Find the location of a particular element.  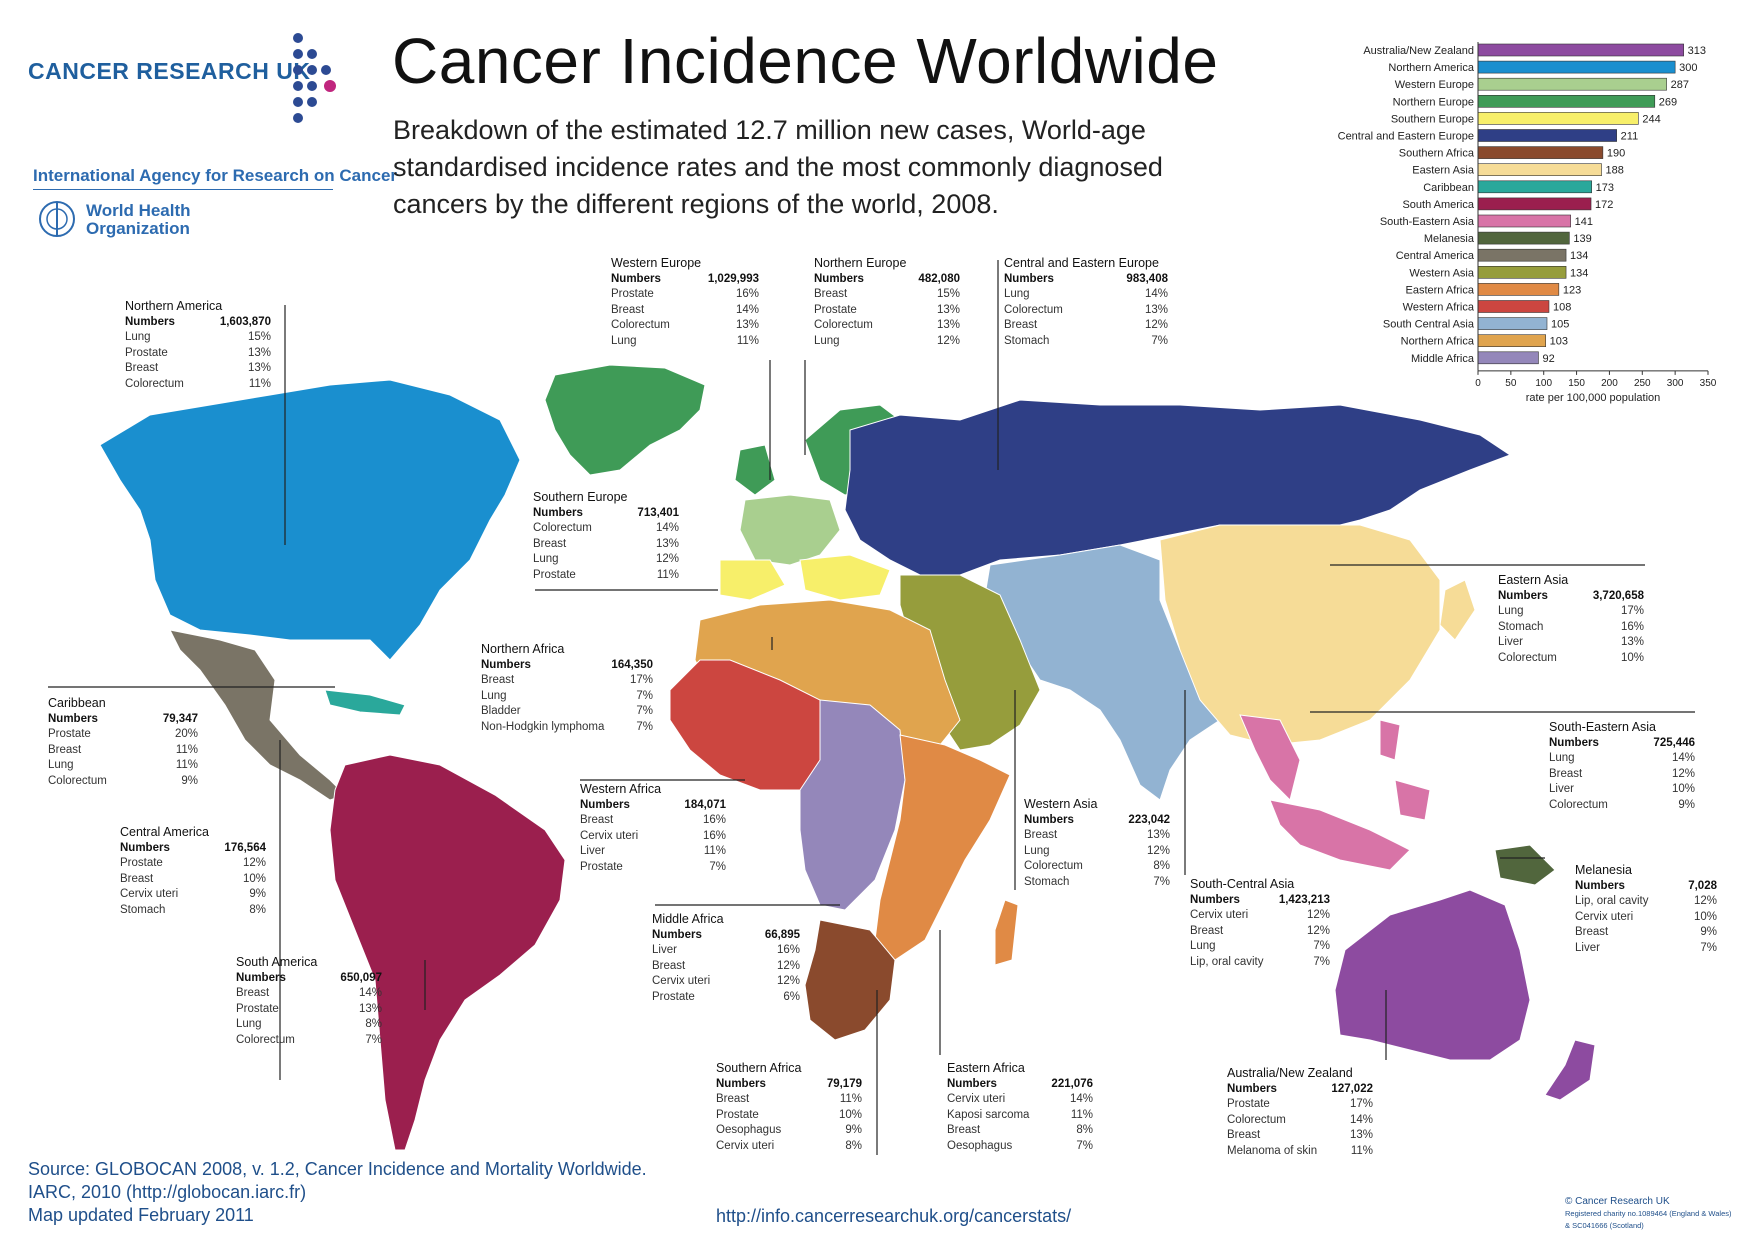

numbers-value: 7,028 is located at coordinates (1702, 885).